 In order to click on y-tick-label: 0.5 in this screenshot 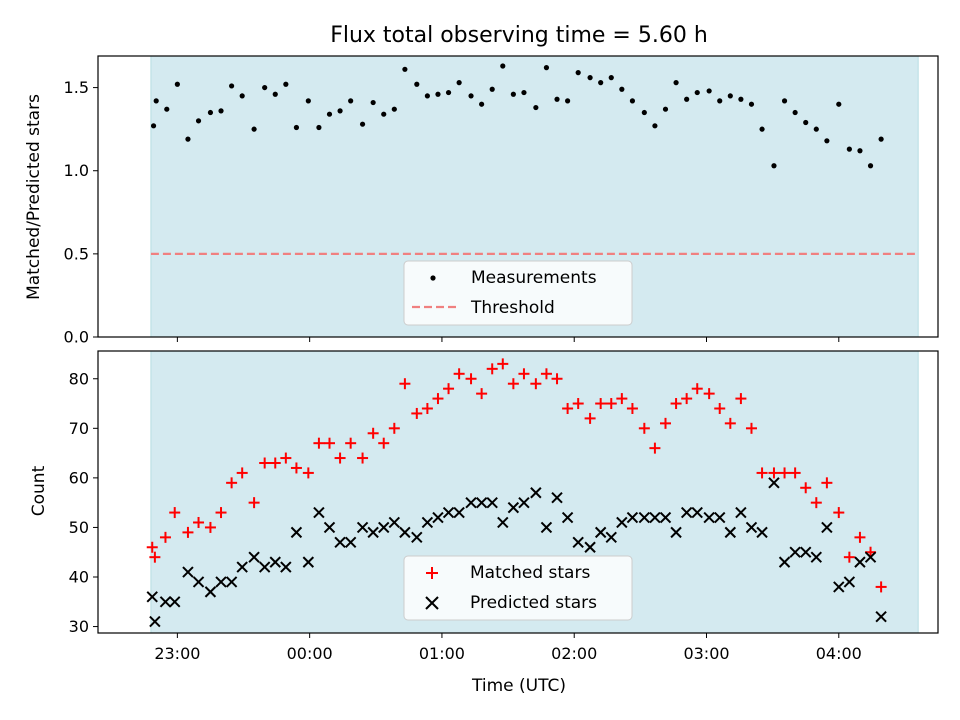, I will do `click(76, 253)`.